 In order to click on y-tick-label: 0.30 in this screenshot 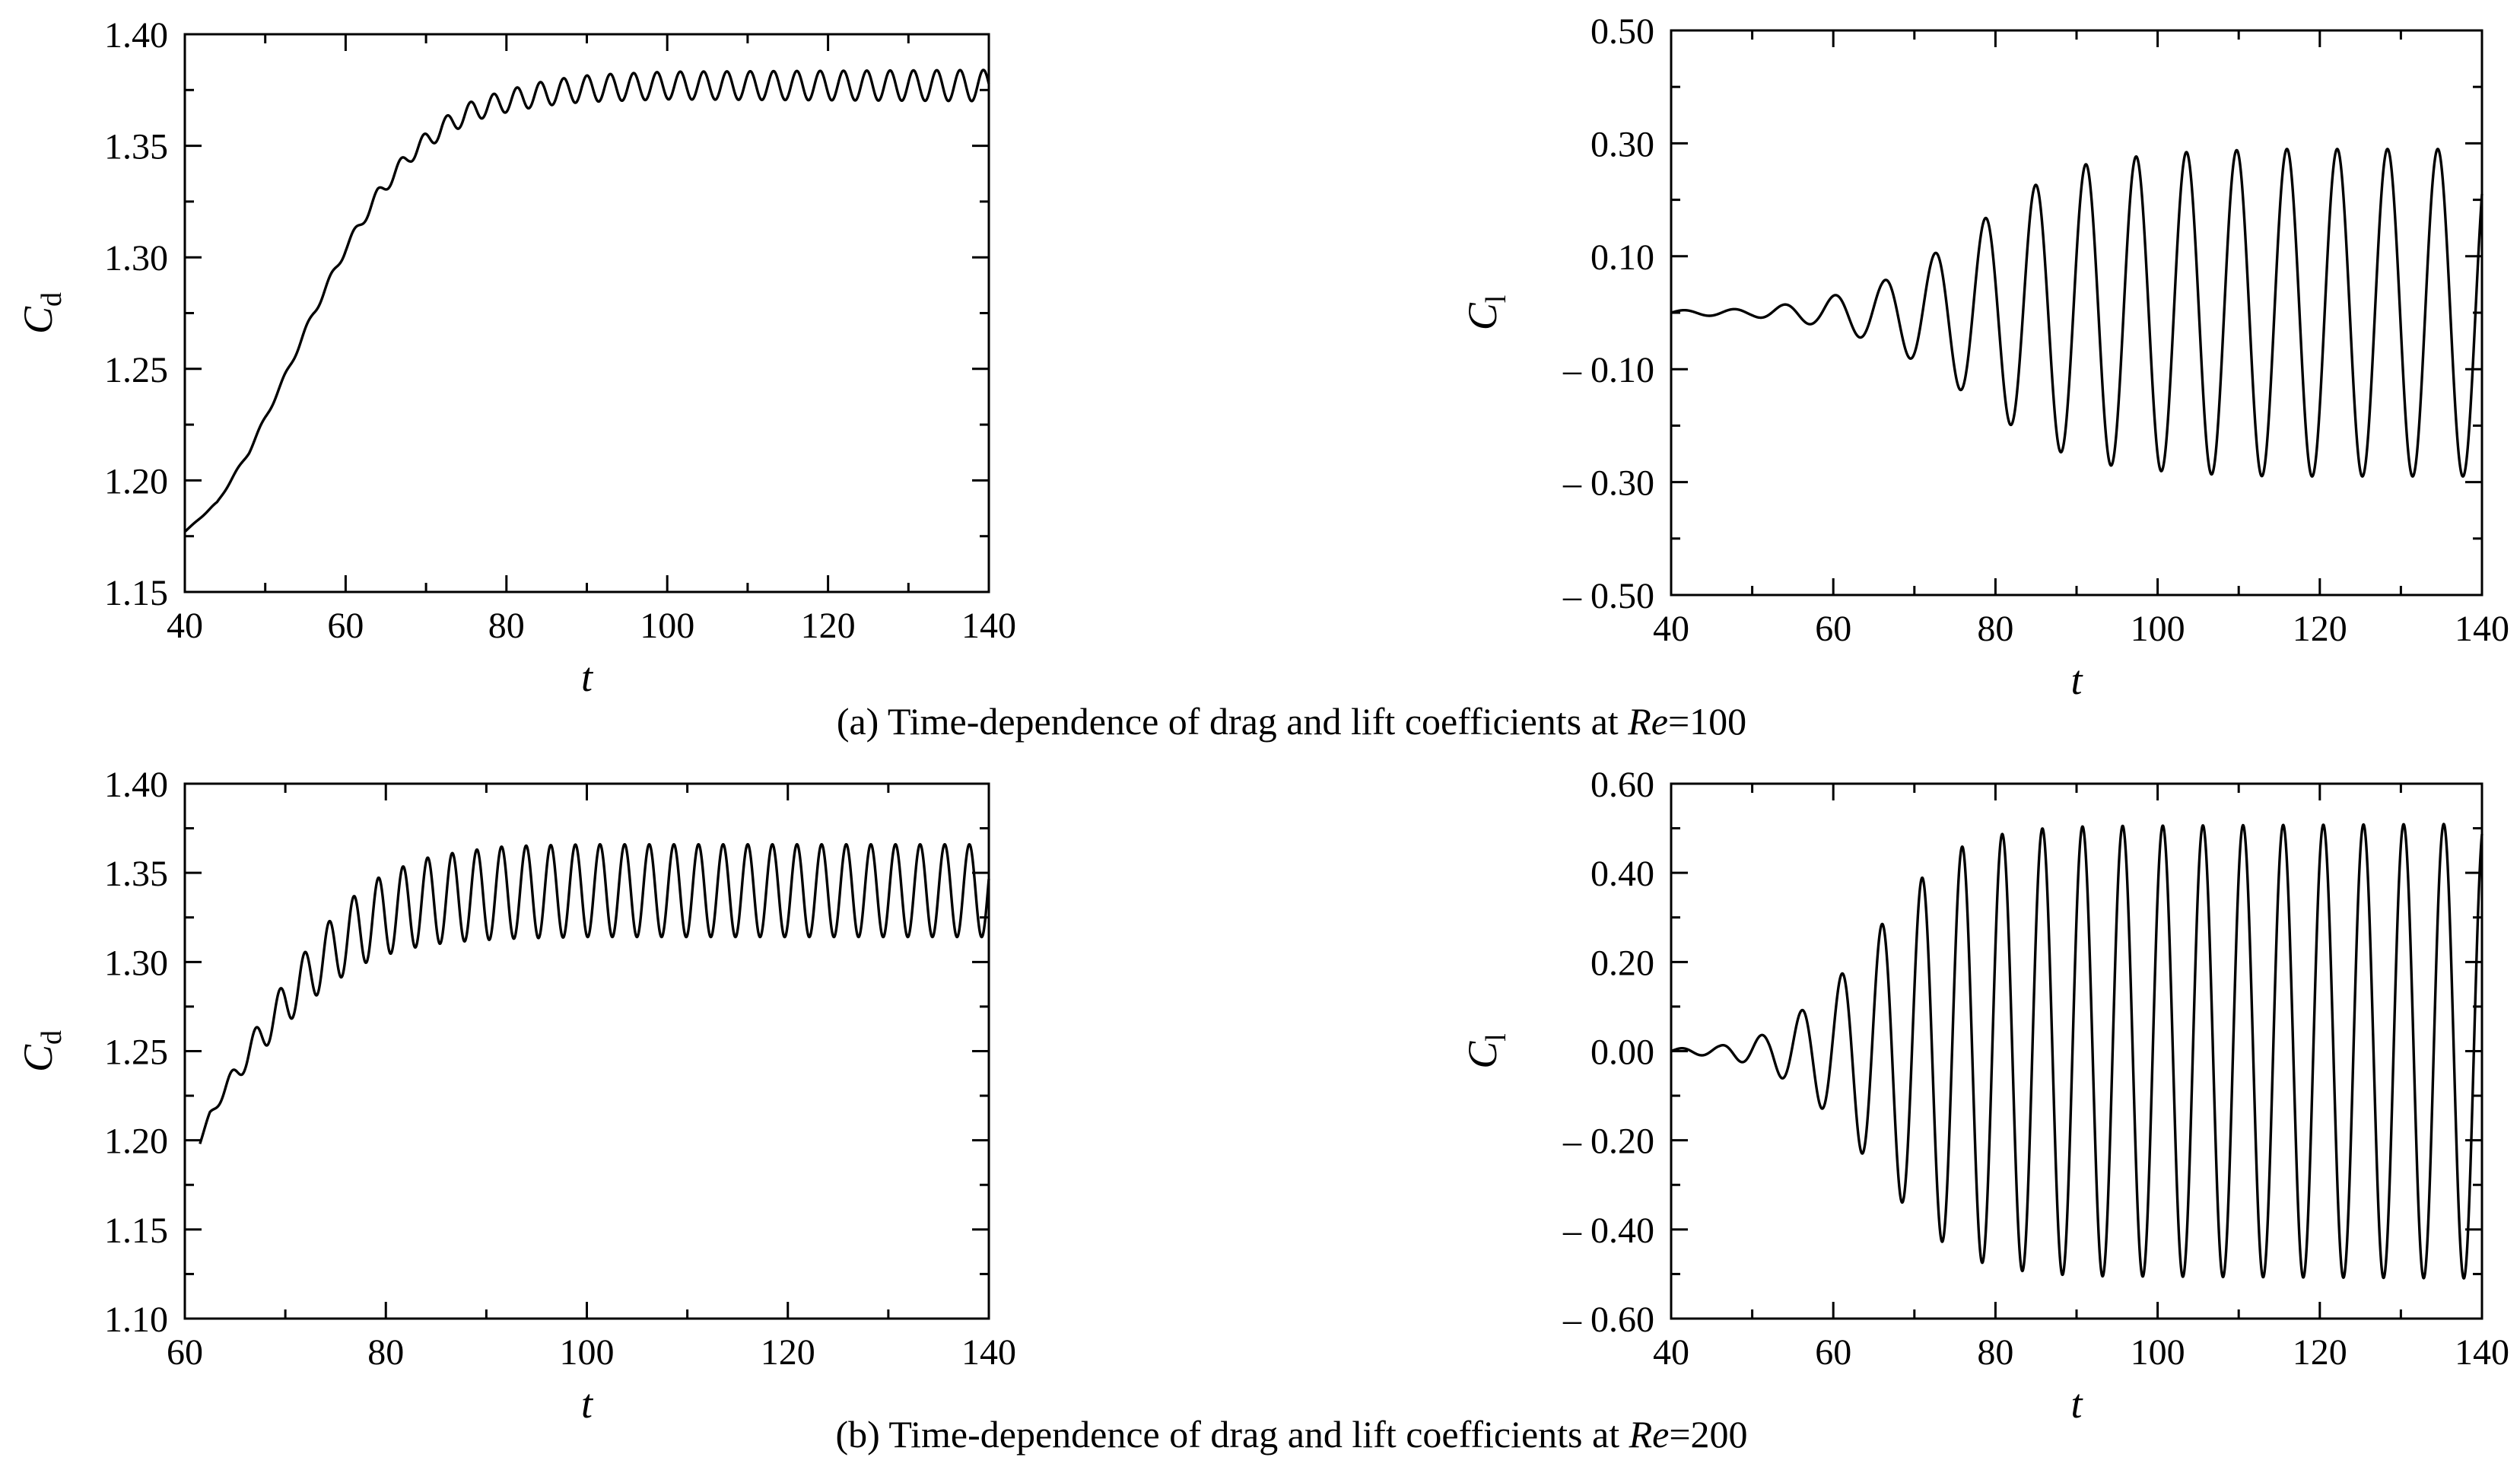, I will do `click(1622, 144)`.